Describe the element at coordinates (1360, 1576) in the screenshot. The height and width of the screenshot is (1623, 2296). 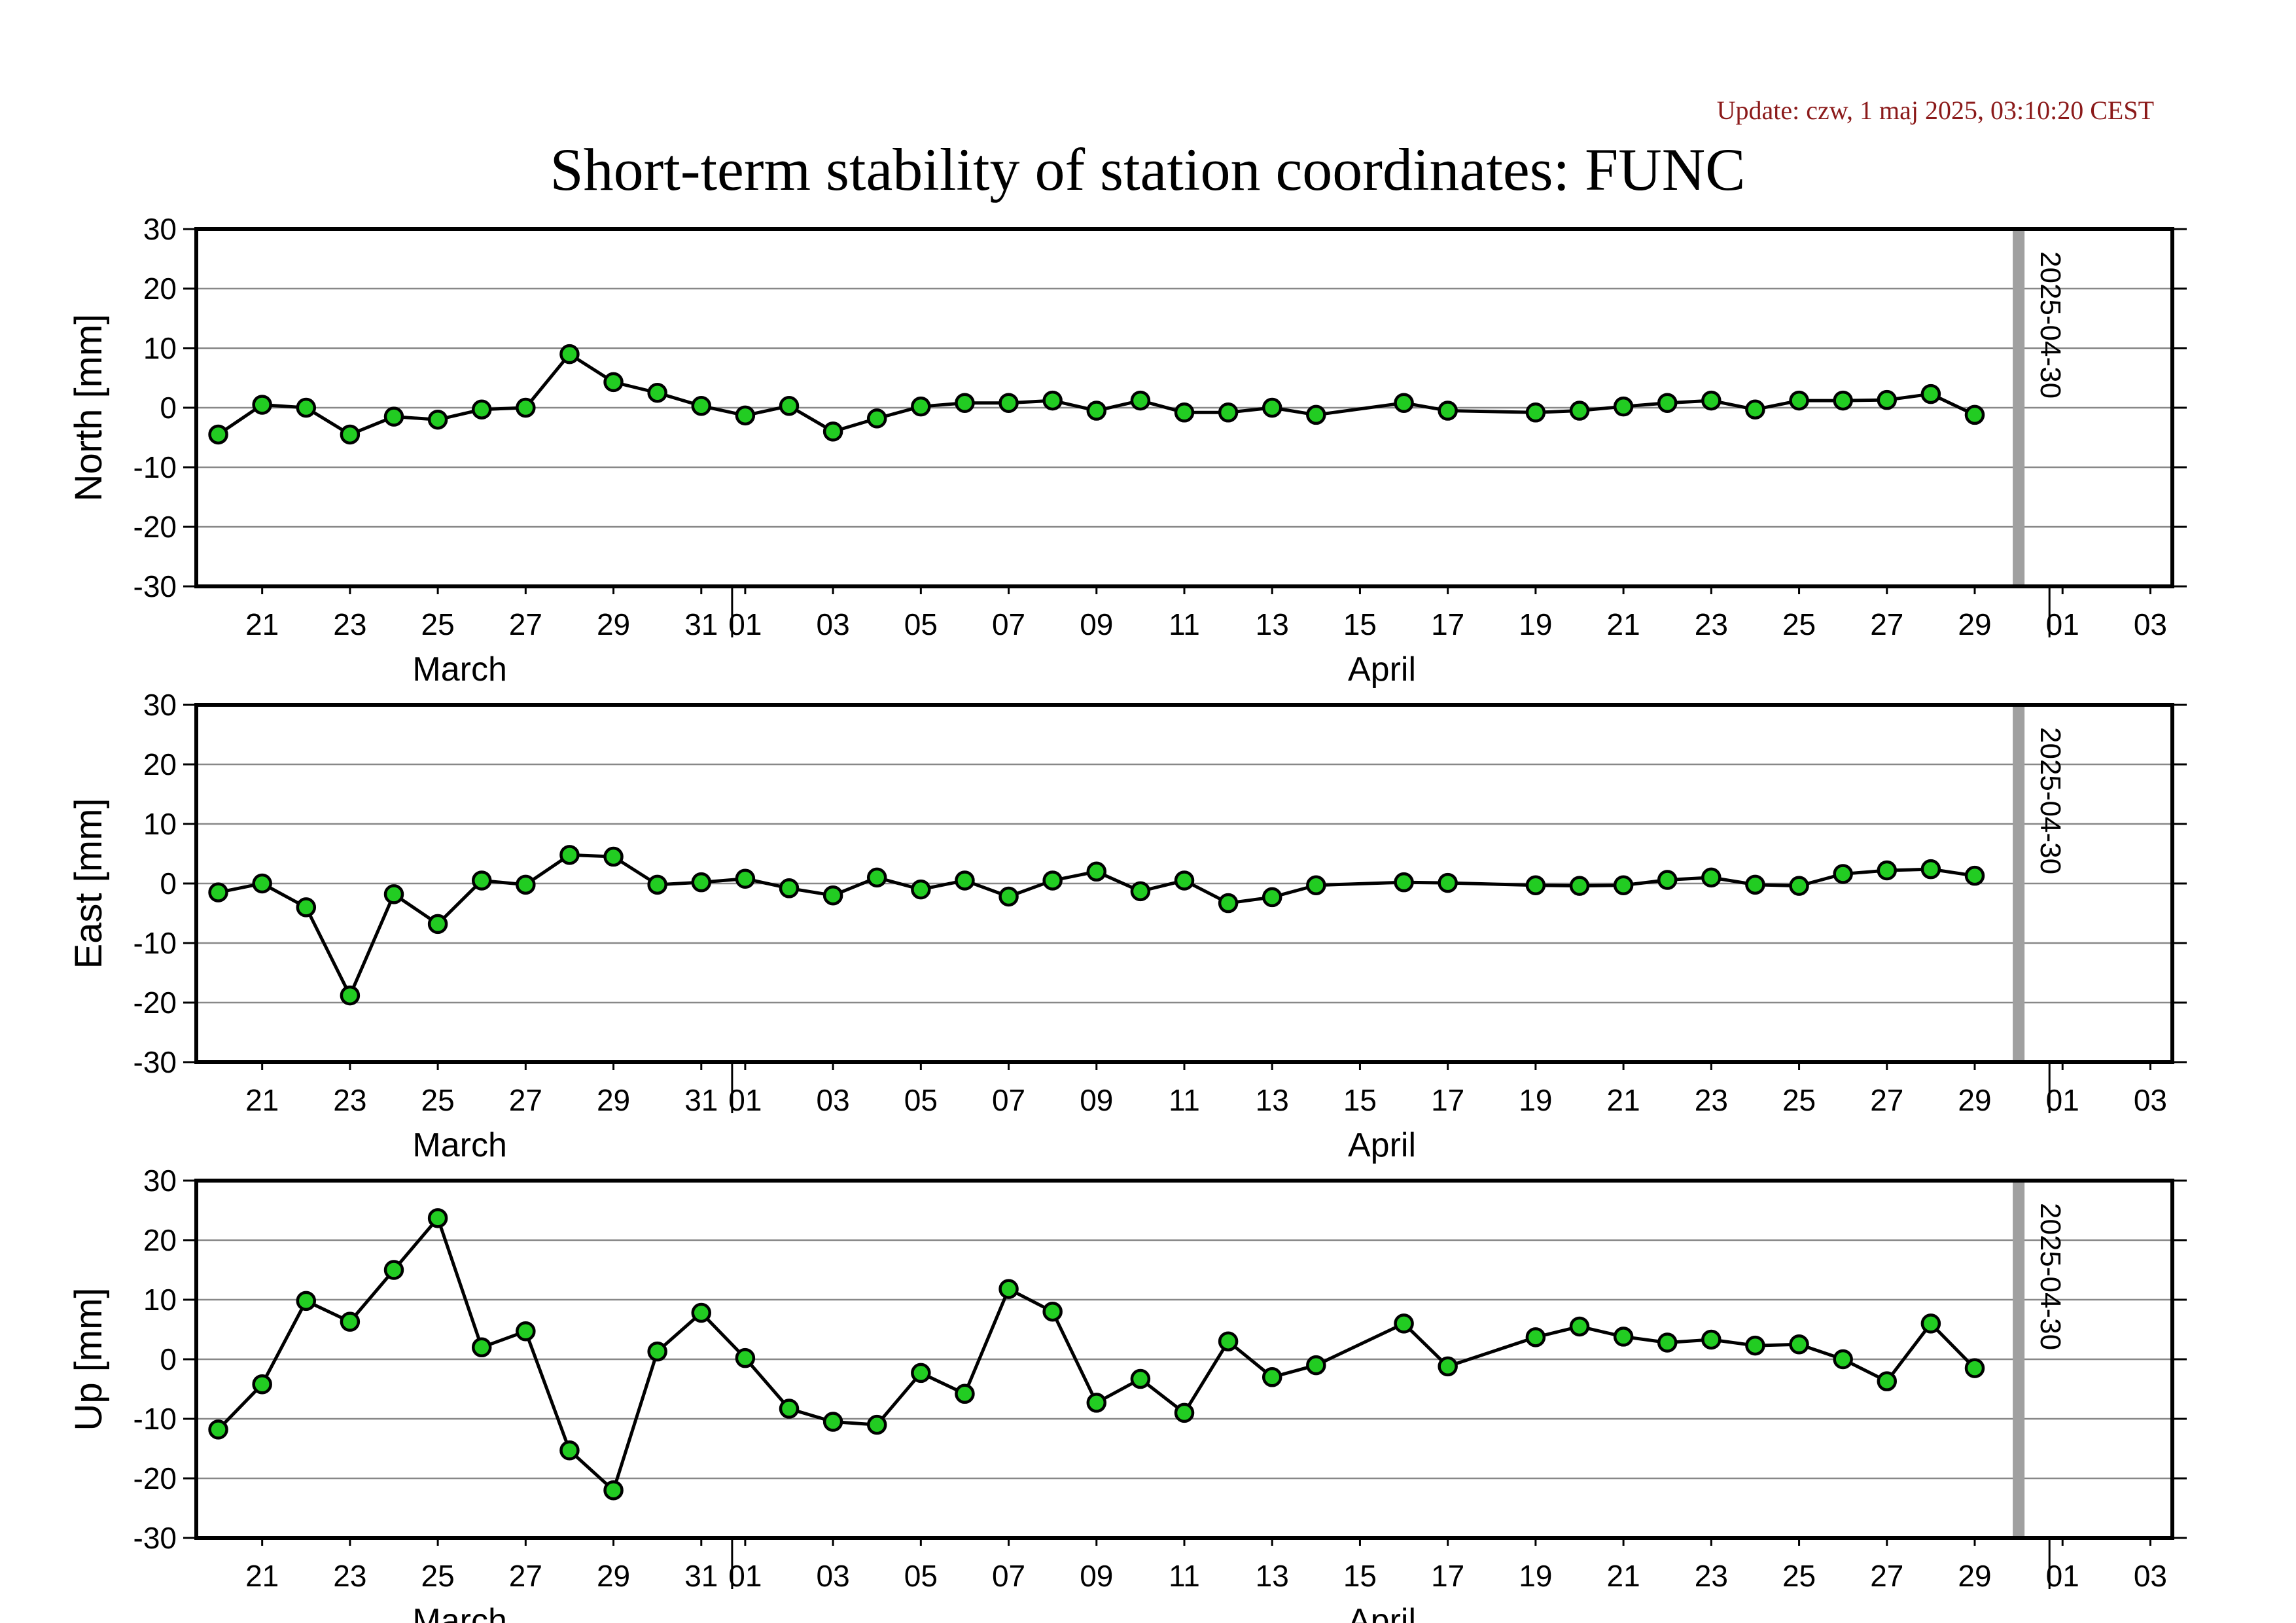
I see `x-tick-label: 15` at that location.